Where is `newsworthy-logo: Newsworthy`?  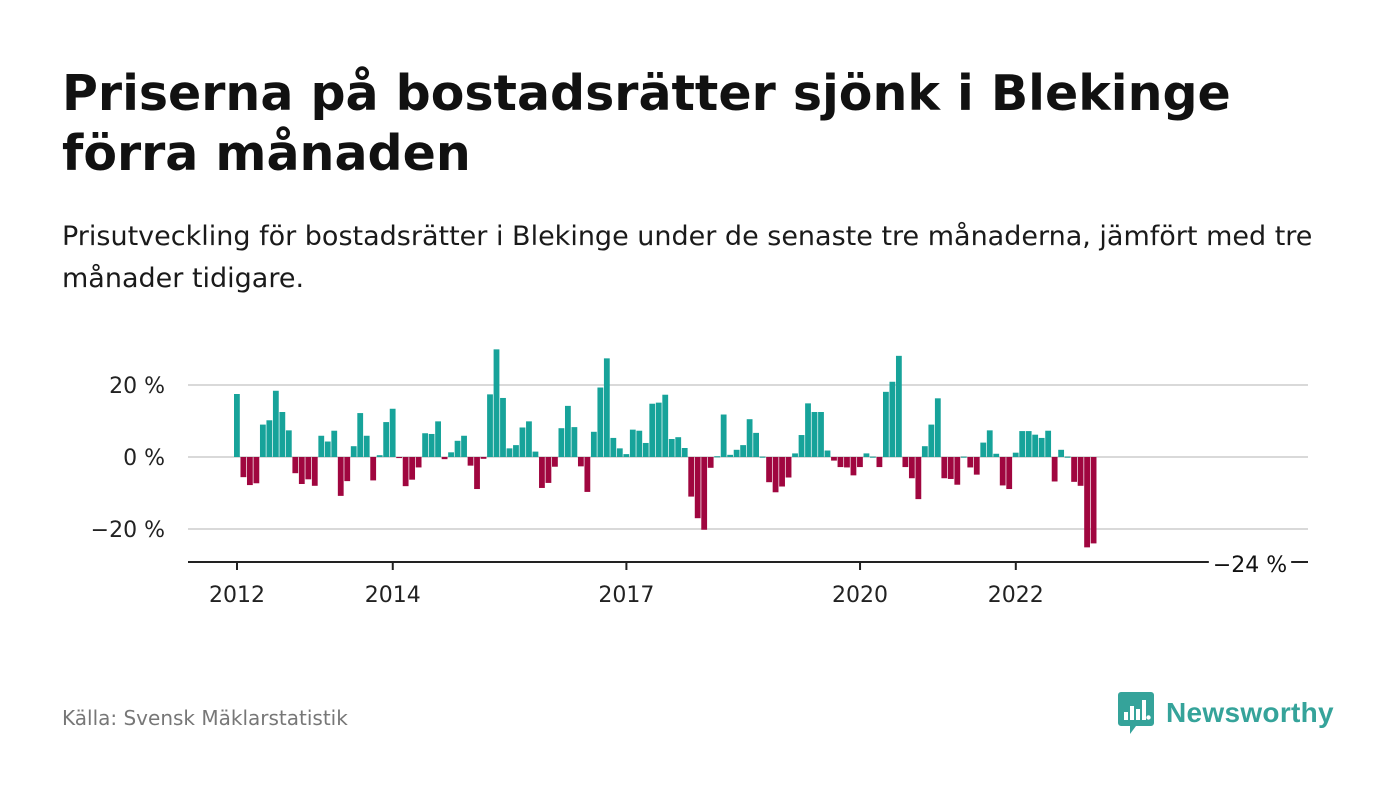
newsworthy-logo: Newsworthy is located at coordinates (1226, 713).